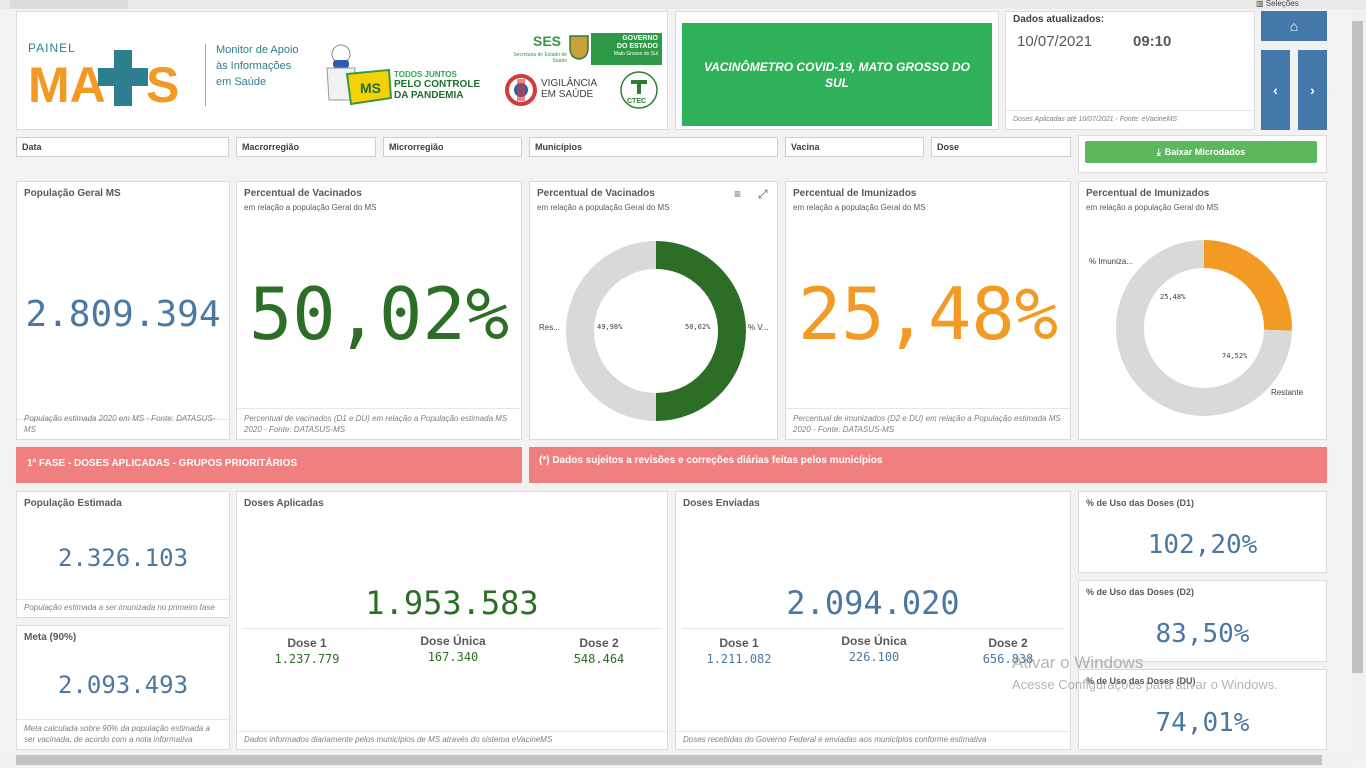  I want to click on kpi-value: 50,02%, so click(379, 314).